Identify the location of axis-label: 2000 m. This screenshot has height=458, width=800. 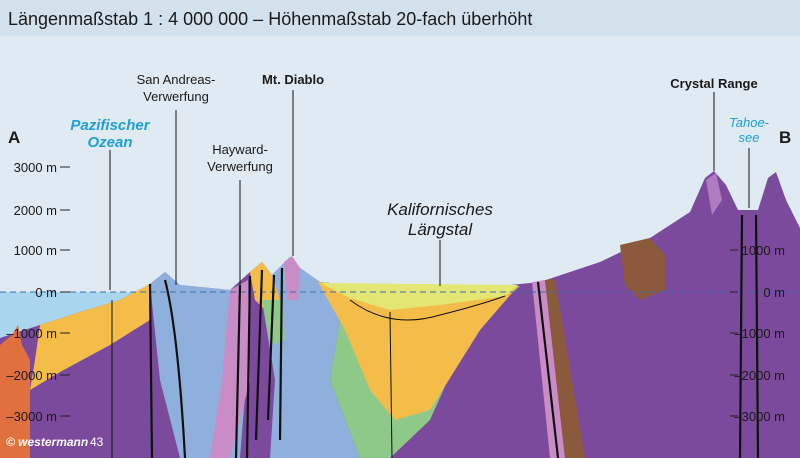
(35, 210).